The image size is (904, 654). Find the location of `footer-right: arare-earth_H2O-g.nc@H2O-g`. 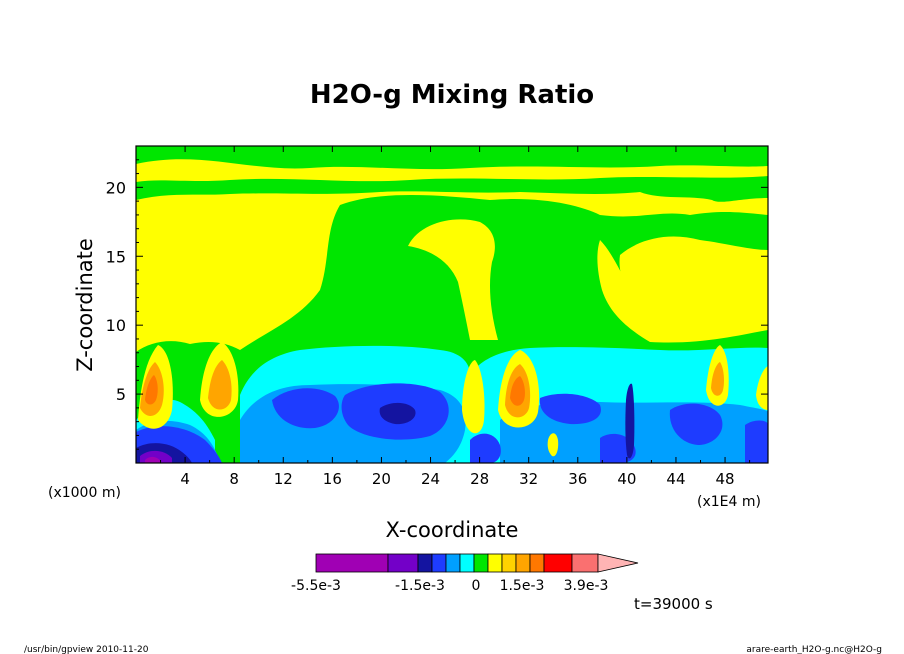

footer-right: arare-earth_H2O-g.nc@H2O-g is located at coordinates (814, 649).